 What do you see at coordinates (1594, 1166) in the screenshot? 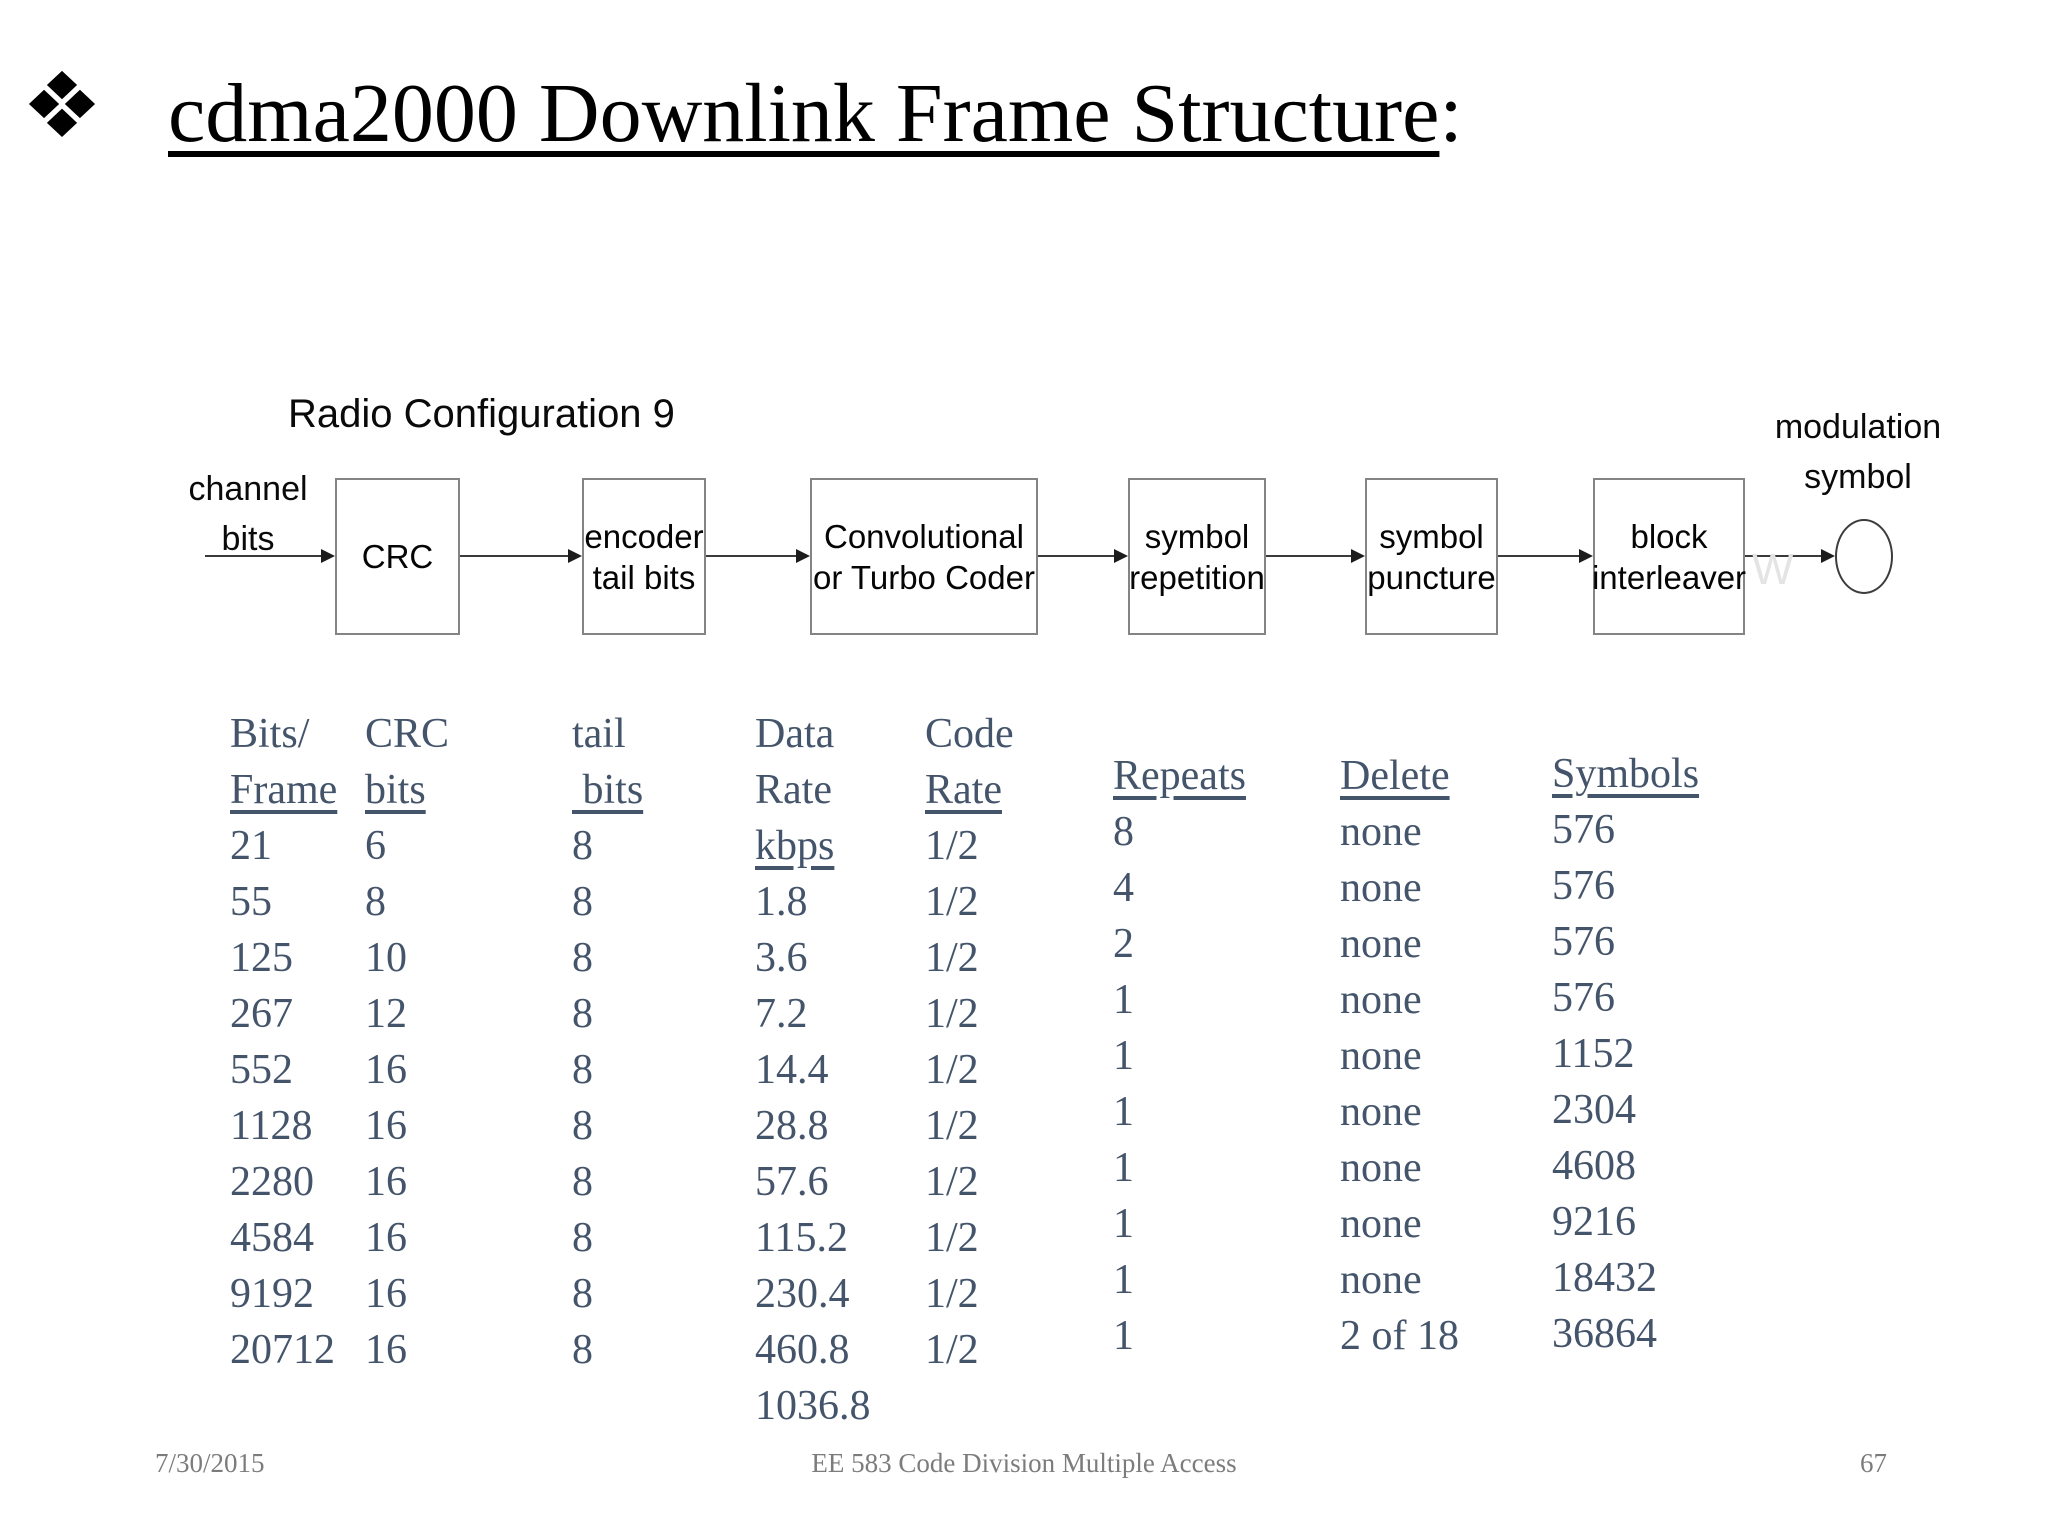
I see `table-cell: 4608` at bounding box center [1594, 1166].